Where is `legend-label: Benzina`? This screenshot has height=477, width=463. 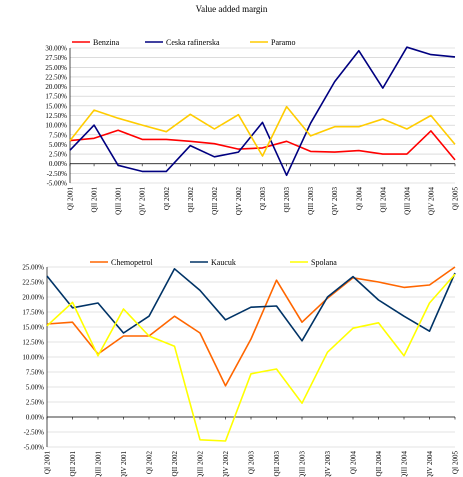 legend-label: Benzina is located at coordinates (106, 42).